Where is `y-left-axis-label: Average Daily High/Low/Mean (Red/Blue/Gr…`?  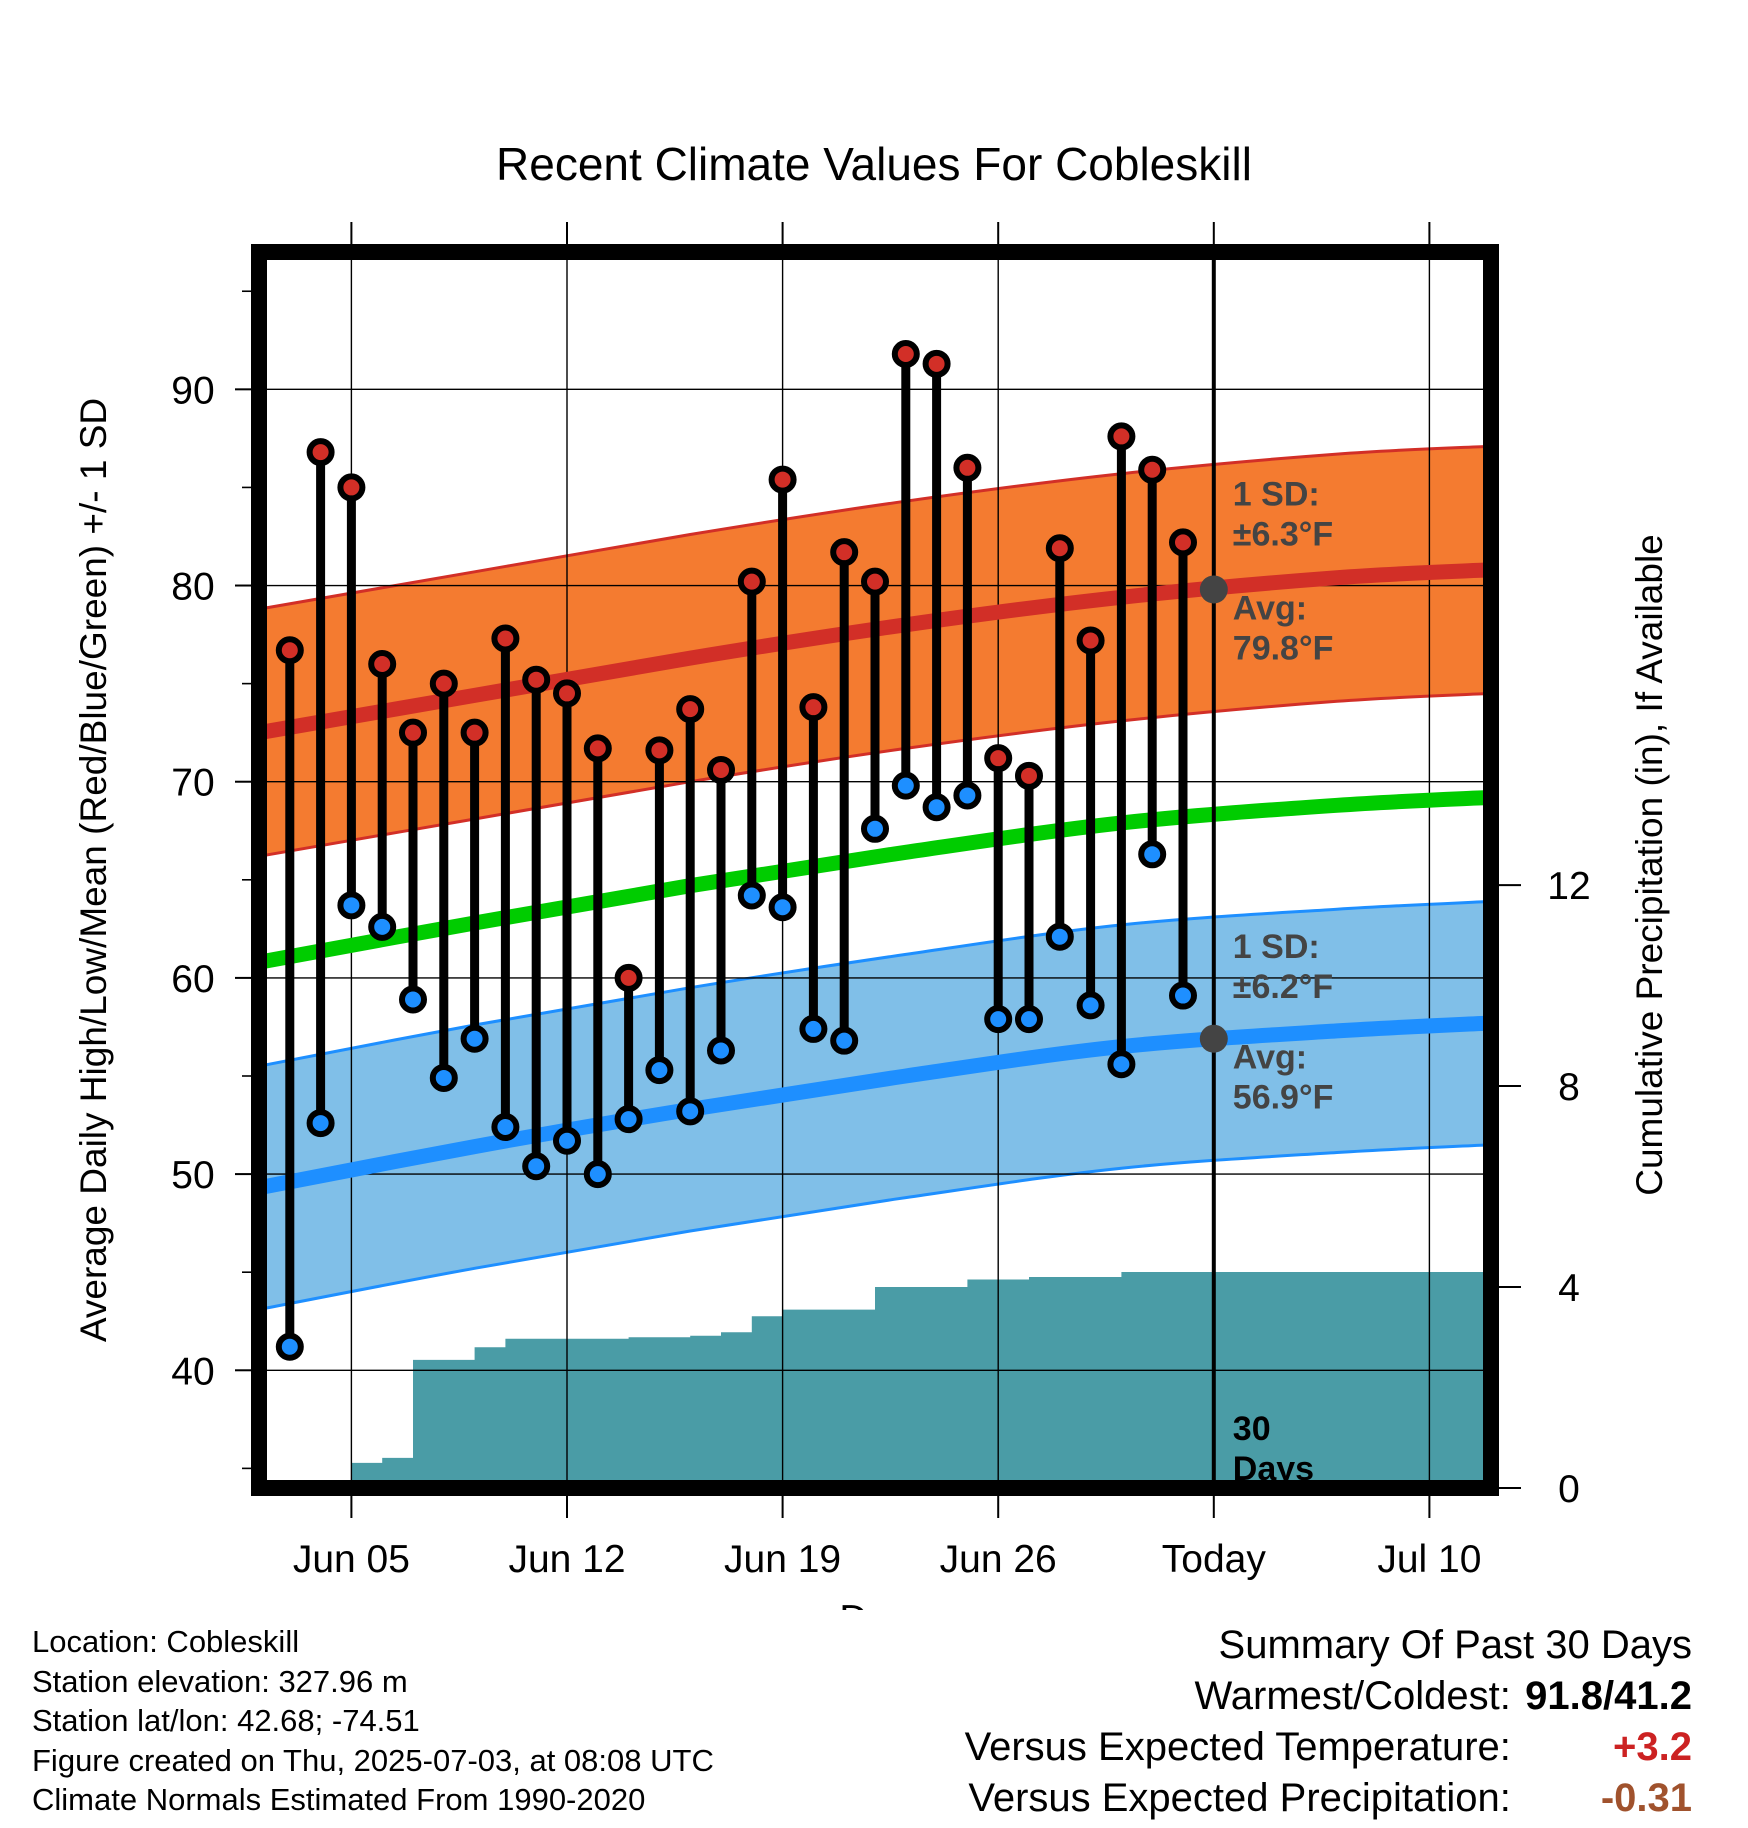 y-left-axis-label: Average Daily High/Low/Mean (Red/Blue/Gr… is located at coordinates (93, 870).